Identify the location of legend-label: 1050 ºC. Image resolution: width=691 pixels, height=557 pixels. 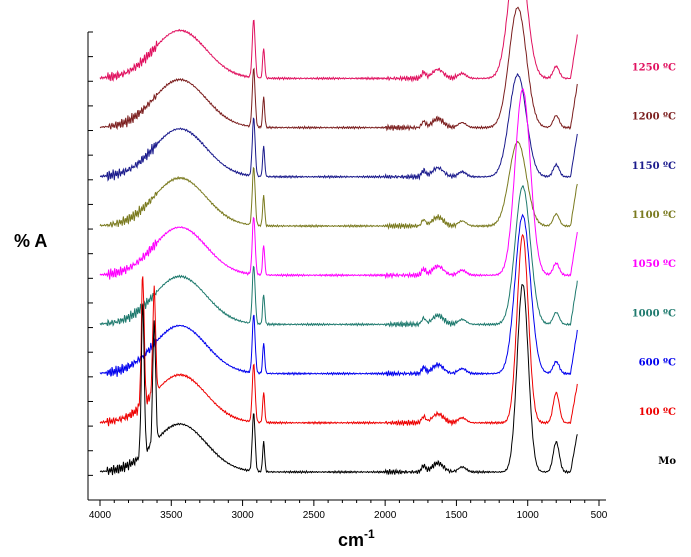
(654, 264).